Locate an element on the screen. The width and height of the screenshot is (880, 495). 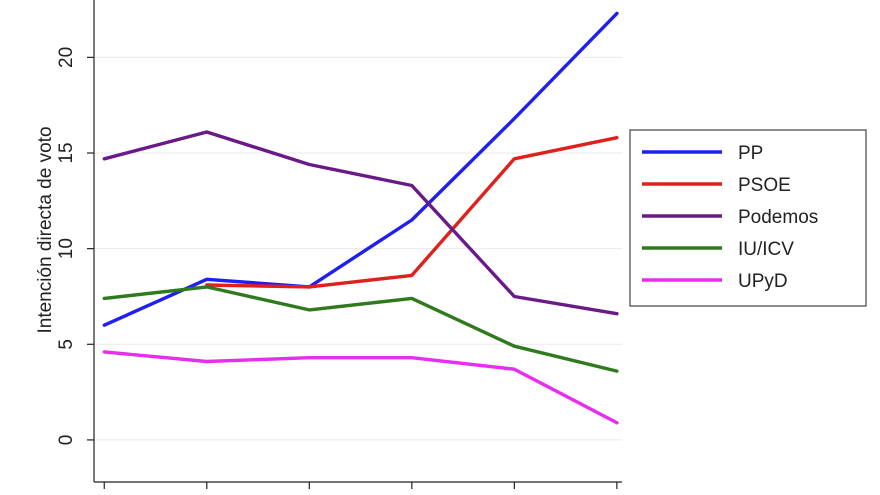
legend-label-iu-icv: IU/ICV is located at coordinates (766, 249).